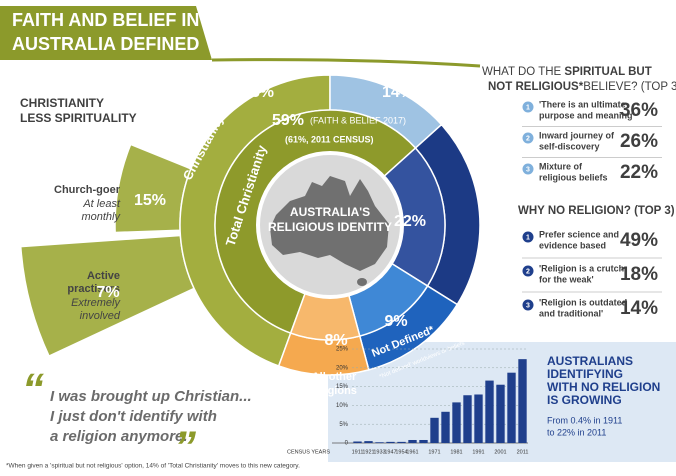 The image size is (676, 476). I want to click on growth-heading: AUSTRALIANS, so click(590, 361).